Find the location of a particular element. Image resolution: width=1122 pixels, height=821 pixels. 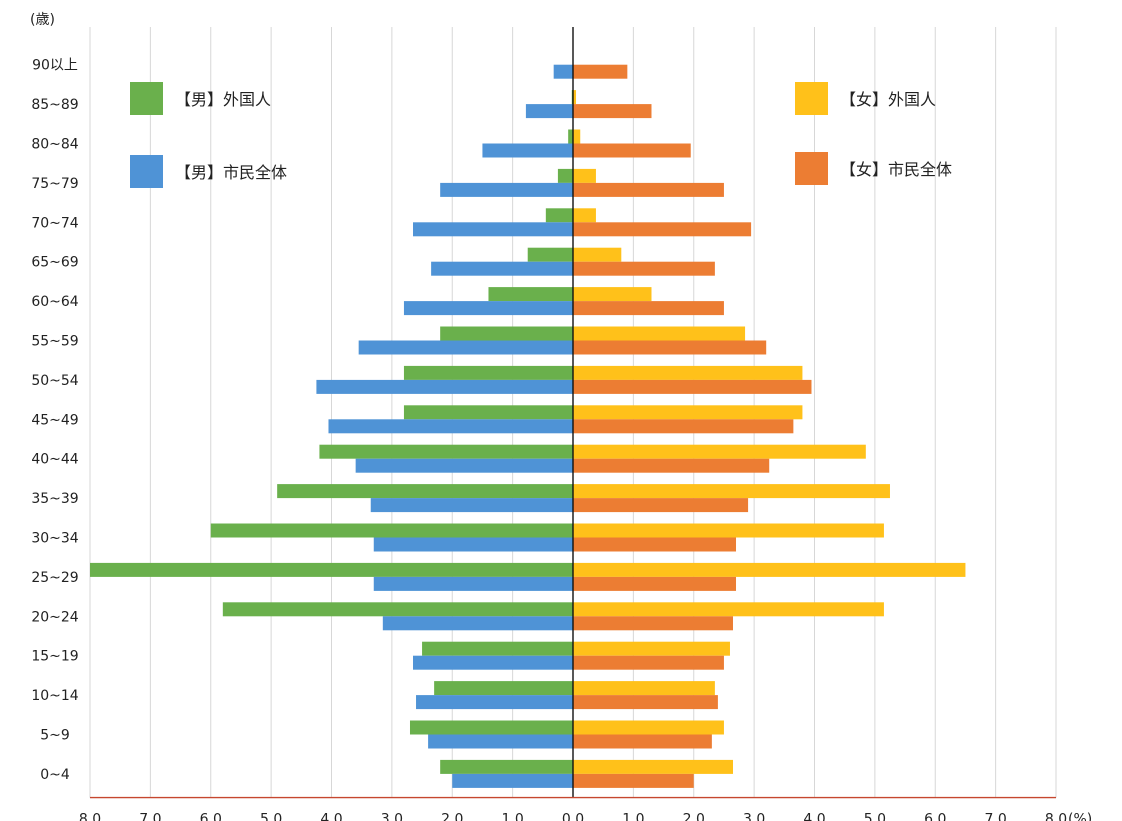

age-group-label: 80~84 is located at coordinates (54, 145).